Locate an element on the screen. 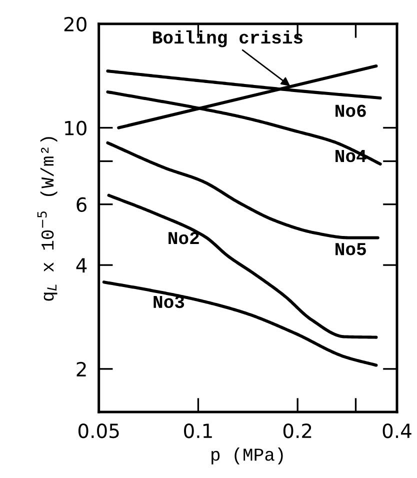  annotation: Boiling crisis is located at coordinates (227, 39).